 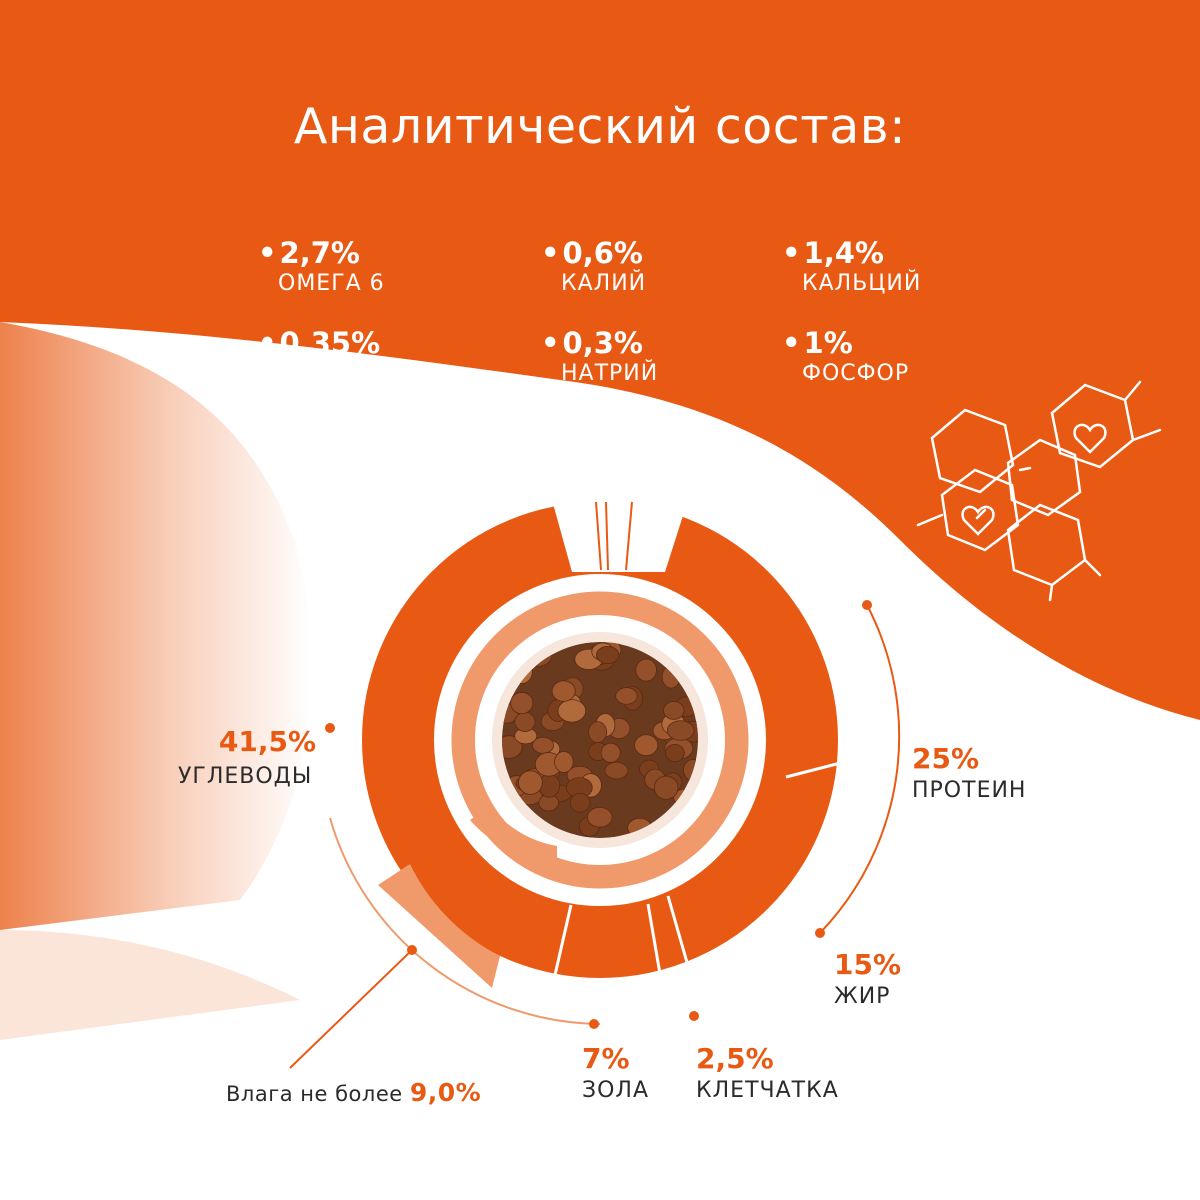 I want to click on composition-value: 7%, so click(x=606, y=1058).